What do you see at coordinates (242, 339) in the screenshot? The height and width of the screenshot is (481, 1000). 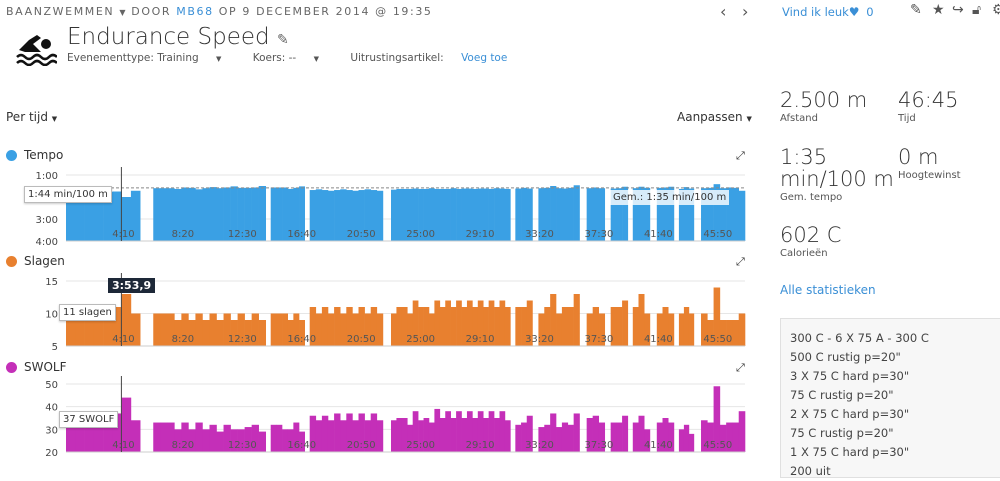 I see `x-tick-label: 12:30` at bounding box center [242, 339].